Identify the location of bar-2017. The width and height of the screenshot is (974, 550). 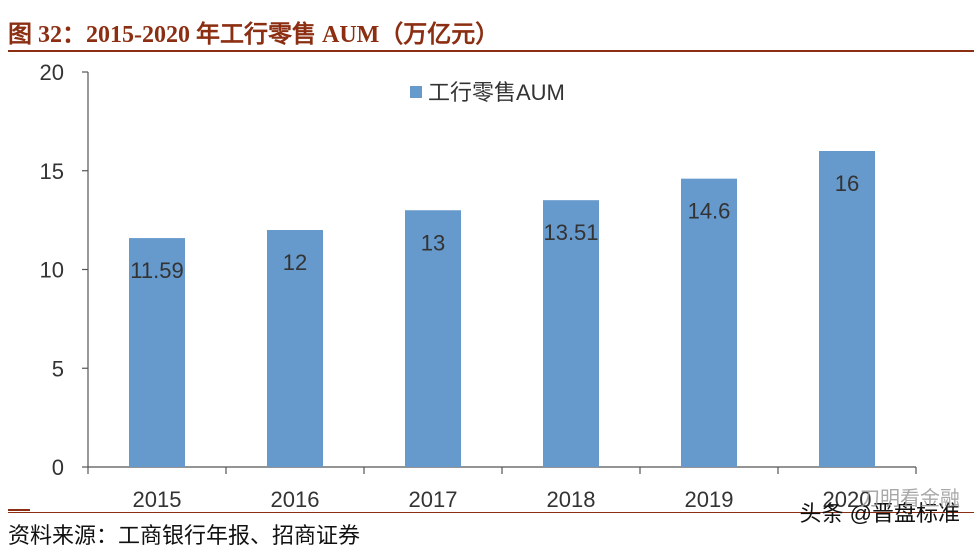
(433, 338).